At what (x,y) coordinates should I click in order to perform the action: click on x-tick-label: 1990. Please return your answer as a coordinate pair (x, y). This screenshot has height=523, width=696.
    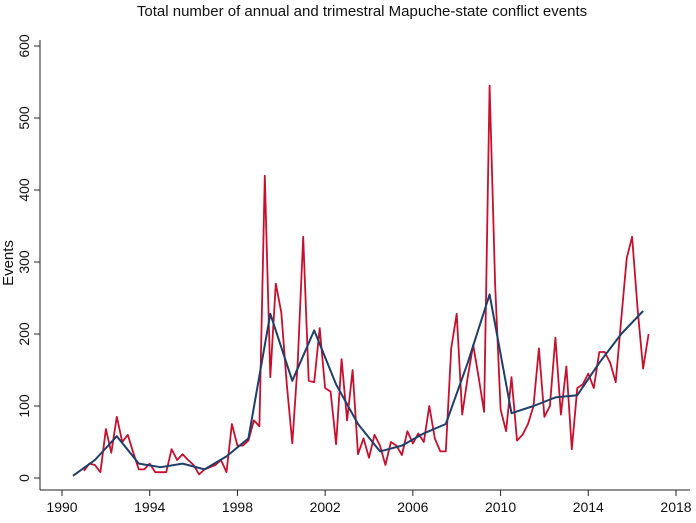
    Looking at the image, I should click on (61, 507).